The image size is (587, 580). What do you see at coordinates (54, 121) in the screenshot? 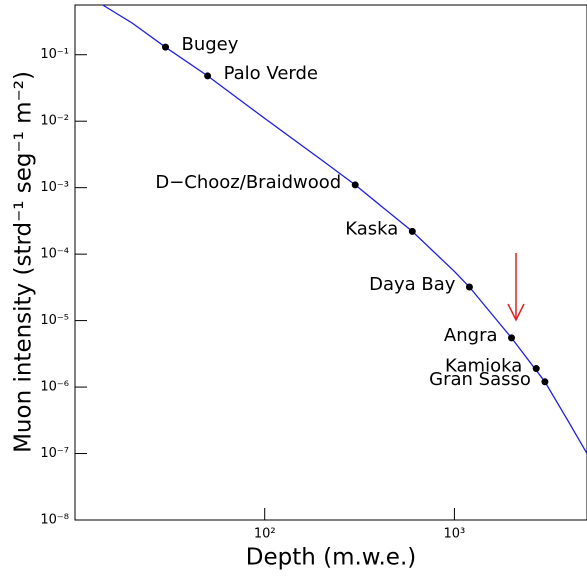
I see `y-tick-label: 10⁻²` at bounding box center [54, 121].